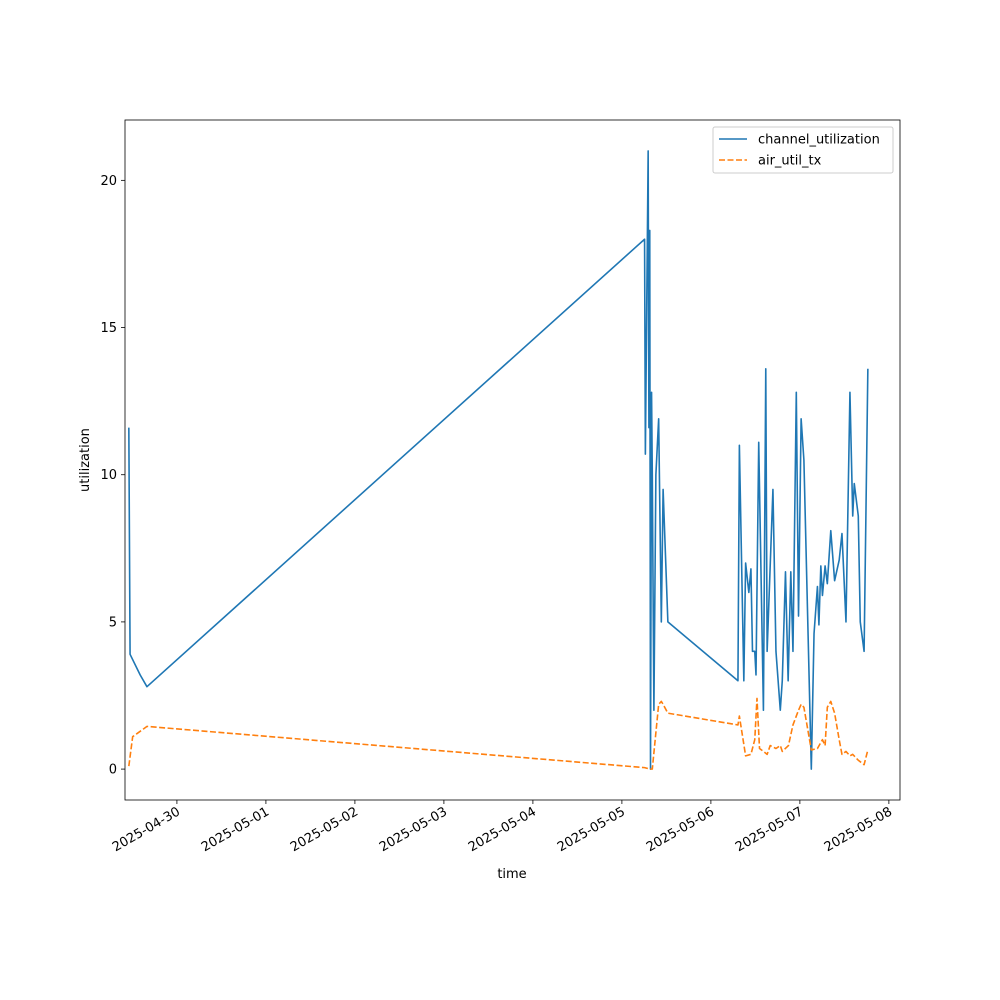  Describe the element at coordinates (108, 475) in the screenshot. I see `y-tick-label: 10` at that location.